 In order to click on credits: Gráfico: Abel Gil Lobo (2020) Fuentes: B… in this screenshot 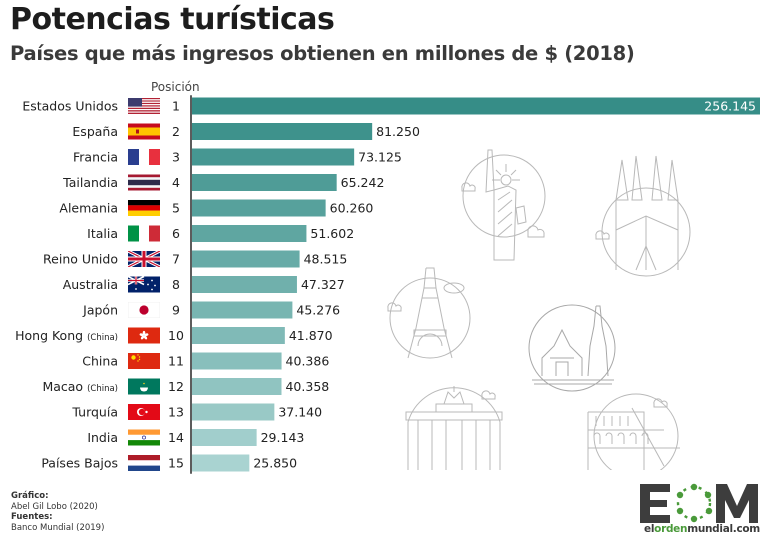, I will do `click(57, 512)`.